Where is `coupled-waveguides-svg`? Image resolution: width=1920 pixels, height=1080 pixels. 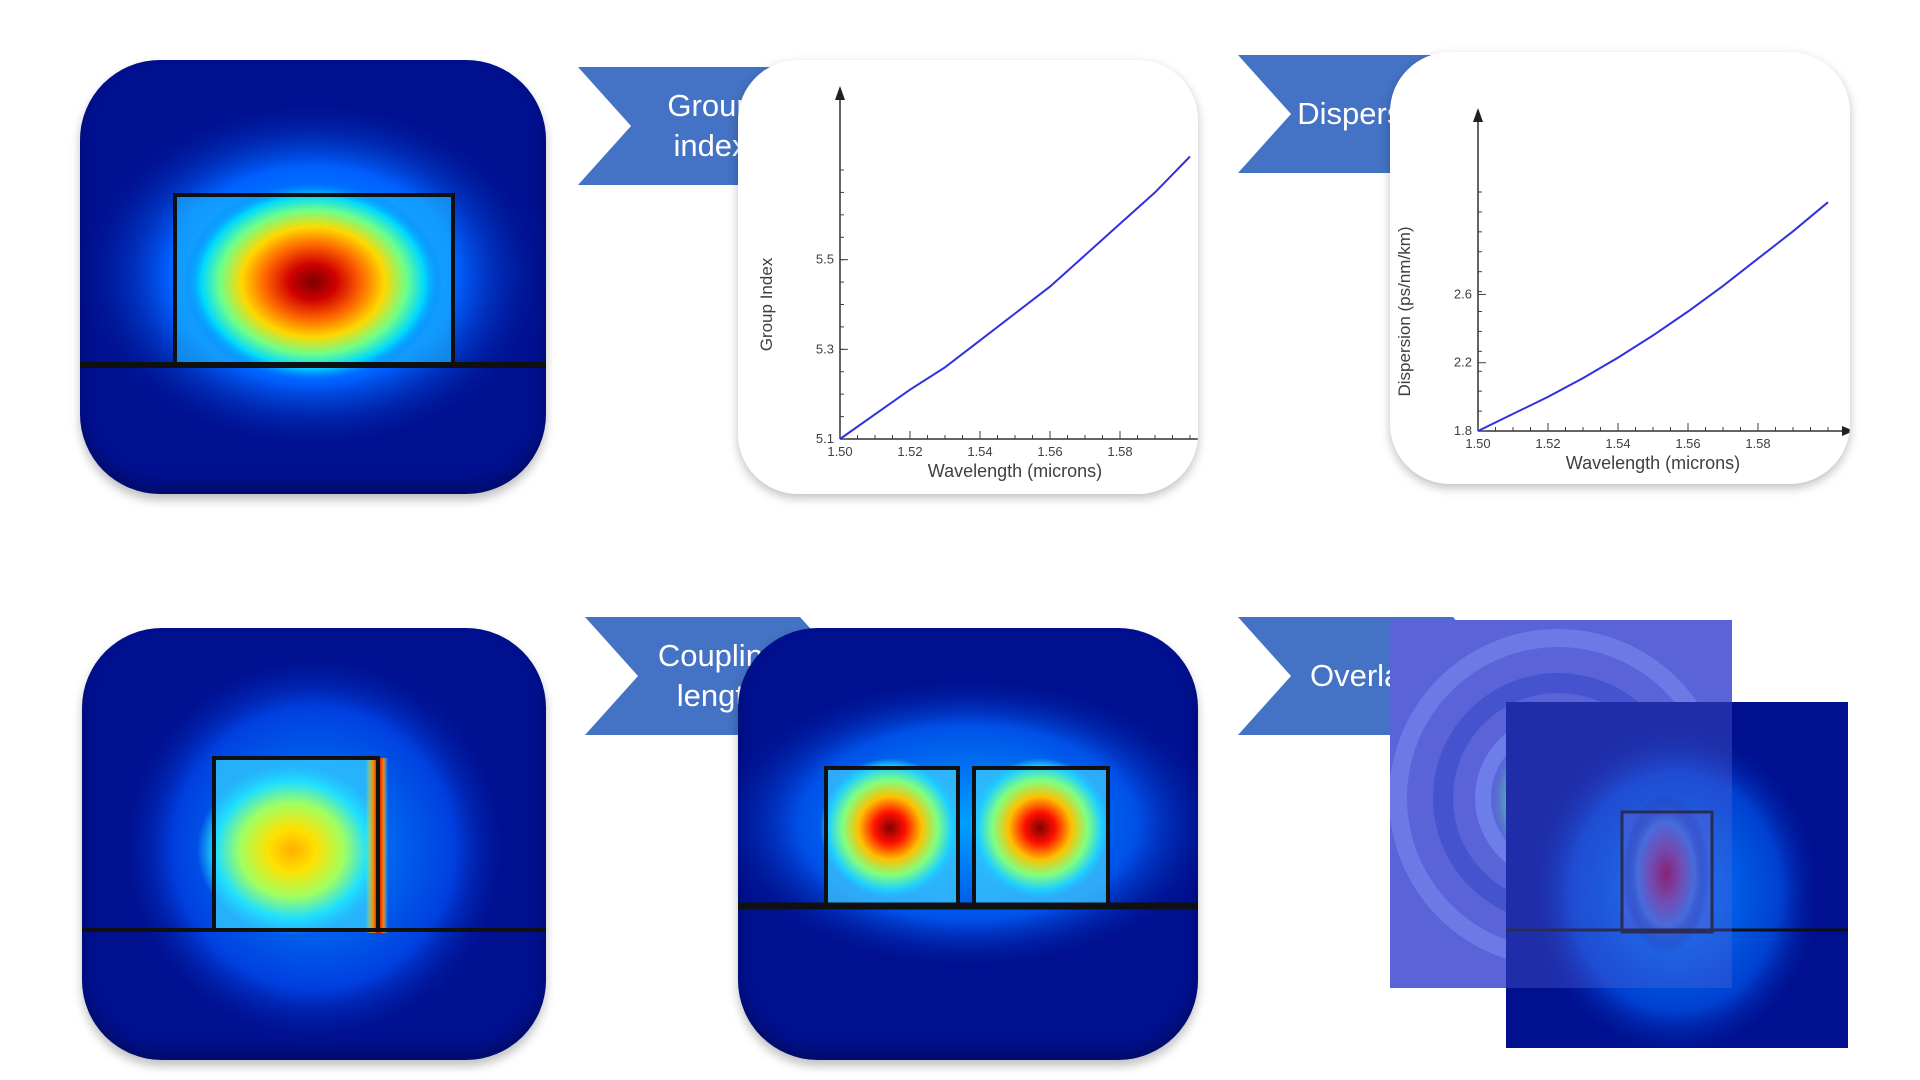 coupled-waveguides-svg is located at coordinates (968, 823).